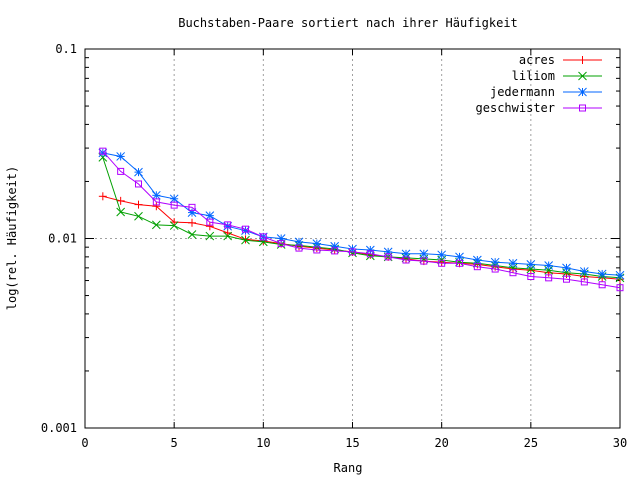 The width and height of the screenshot is (640, 480). Describe the element at coordinates (539, 84) in the screenshot. I see `legend: acres liliom jedermann geschwister` at that location.